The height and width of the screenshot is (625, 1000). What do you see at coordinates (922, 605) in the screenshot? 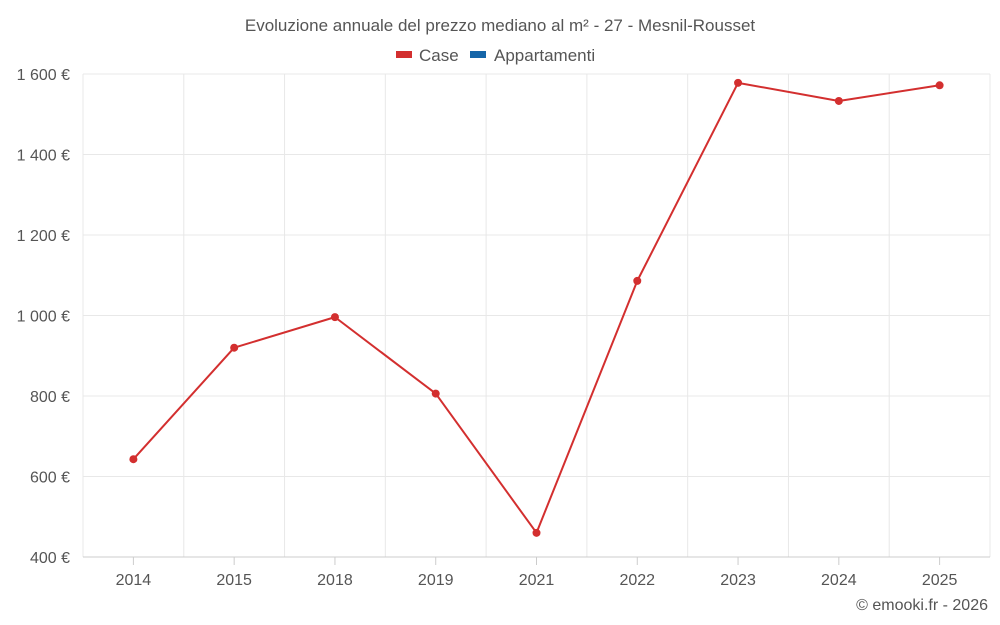
I see `credit-text: © emooki.fr - 2026` at bounding box center [922, 605].